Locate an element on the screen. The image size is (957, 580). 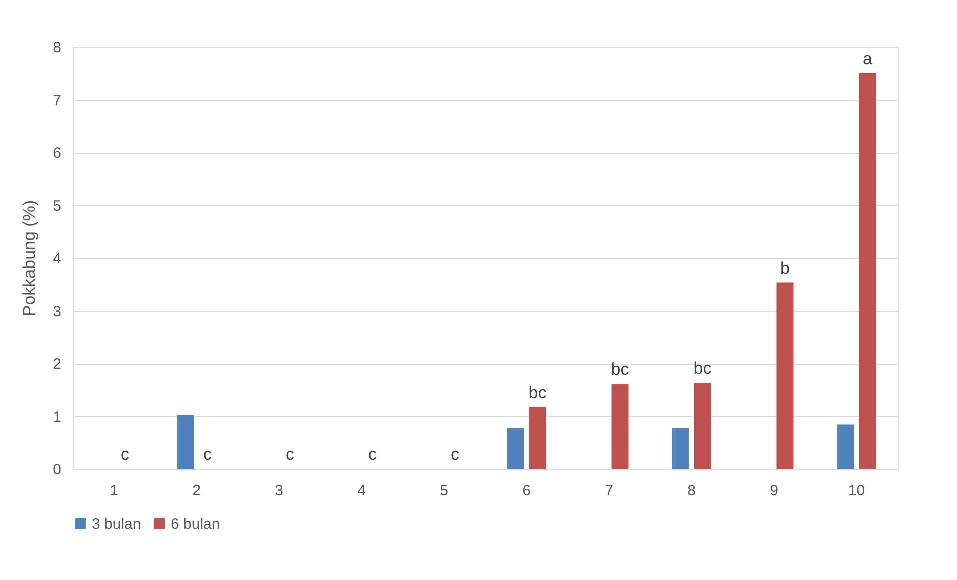
y-tick-label: 3 is located at coordinates (57, 311).